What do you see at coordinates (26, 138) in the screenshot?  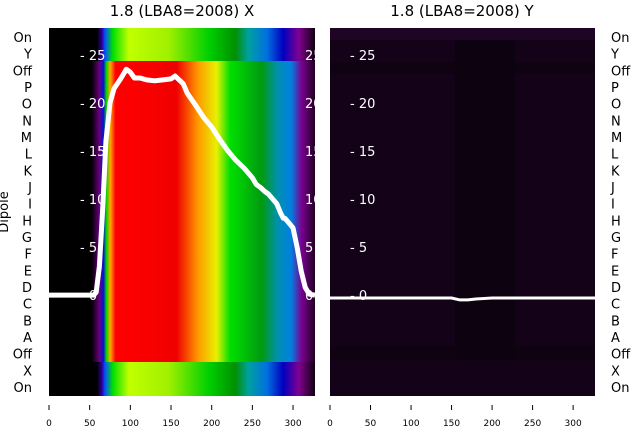 I see `row-label-left: M` at bounding box center [26, 138].